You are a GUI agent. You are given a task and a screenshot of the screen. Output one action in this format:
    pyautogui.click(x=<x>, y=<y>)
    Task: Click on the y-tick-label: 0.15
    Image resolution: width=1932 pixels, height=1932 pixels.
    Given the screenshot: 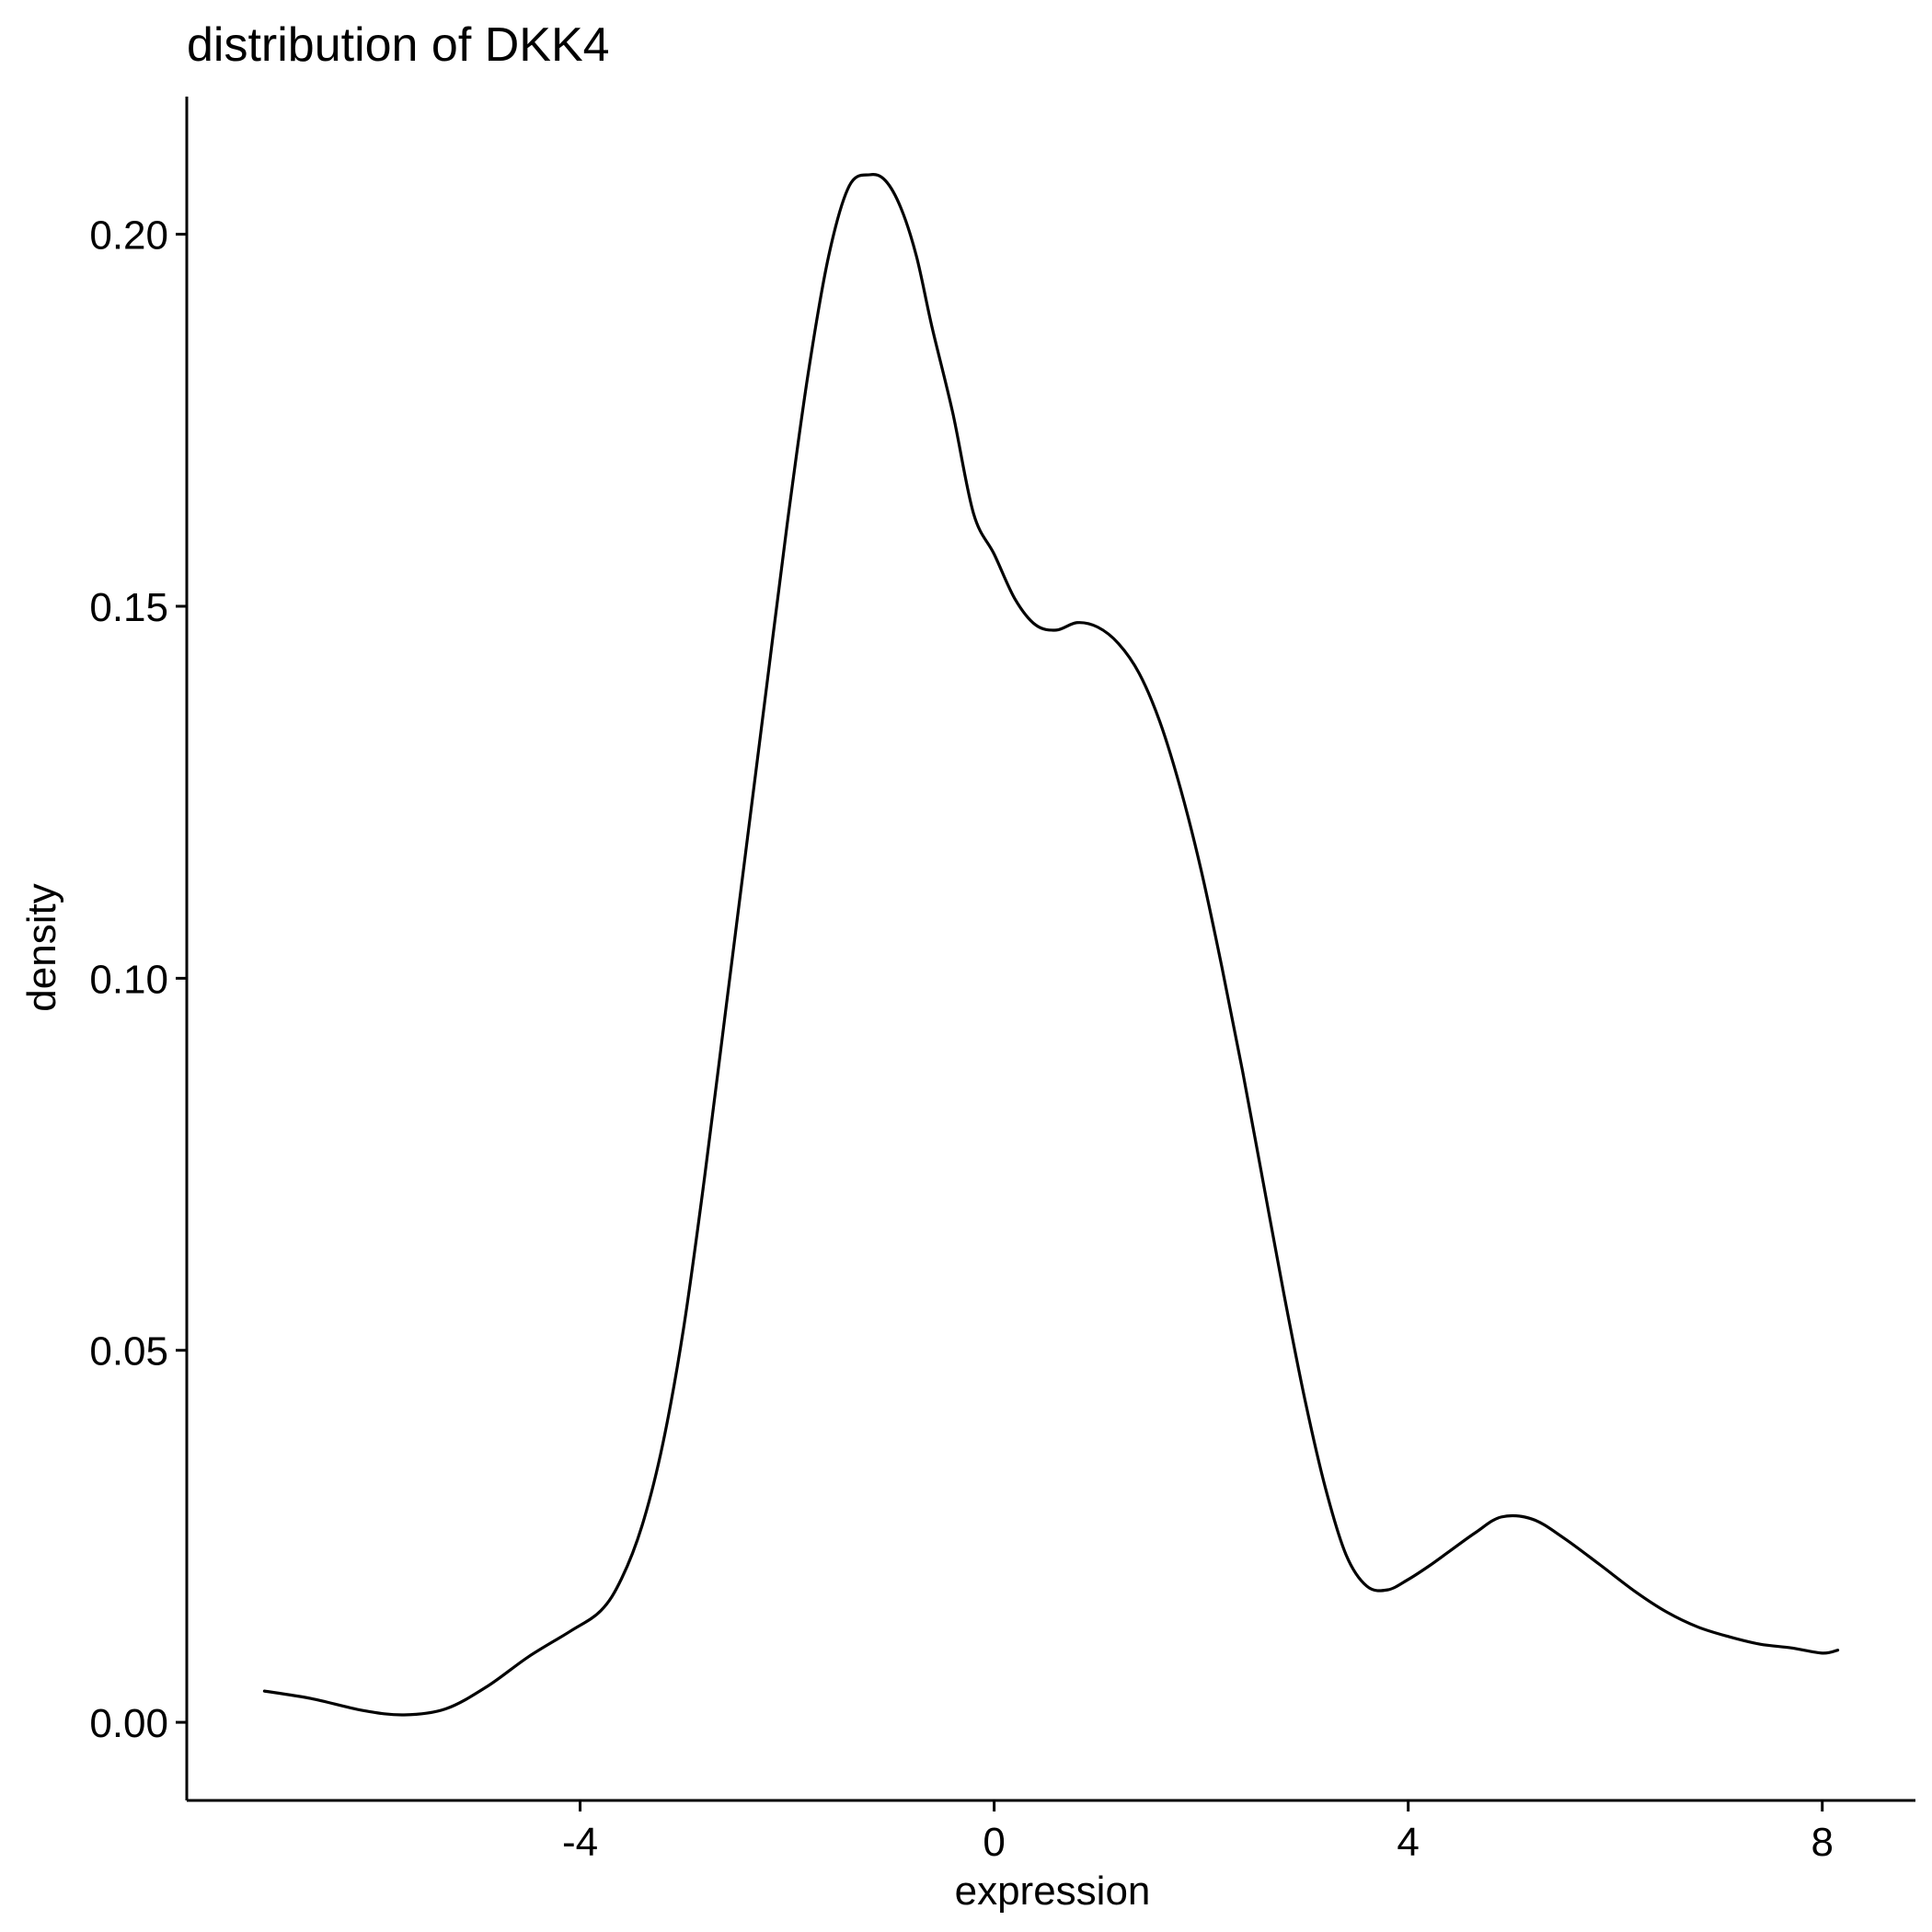 What is the action you would take?
    pyautogui.click(x=128, y=607)
    